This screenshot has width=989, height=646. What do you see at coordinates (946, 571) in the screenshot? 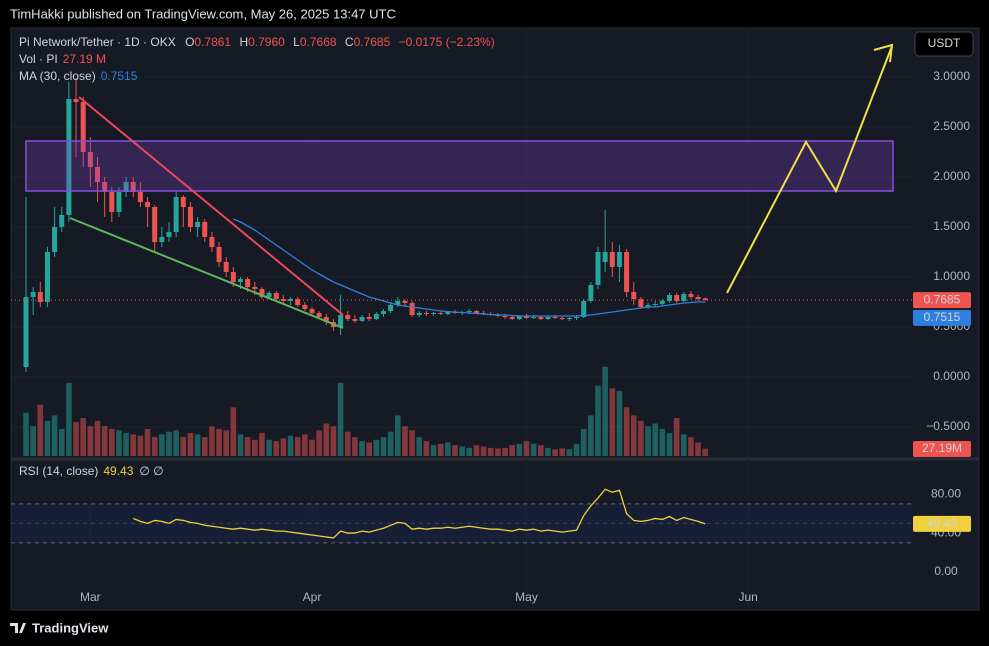
I see `rsi-tick-label: 0.00` at bounding box center [946, 571].